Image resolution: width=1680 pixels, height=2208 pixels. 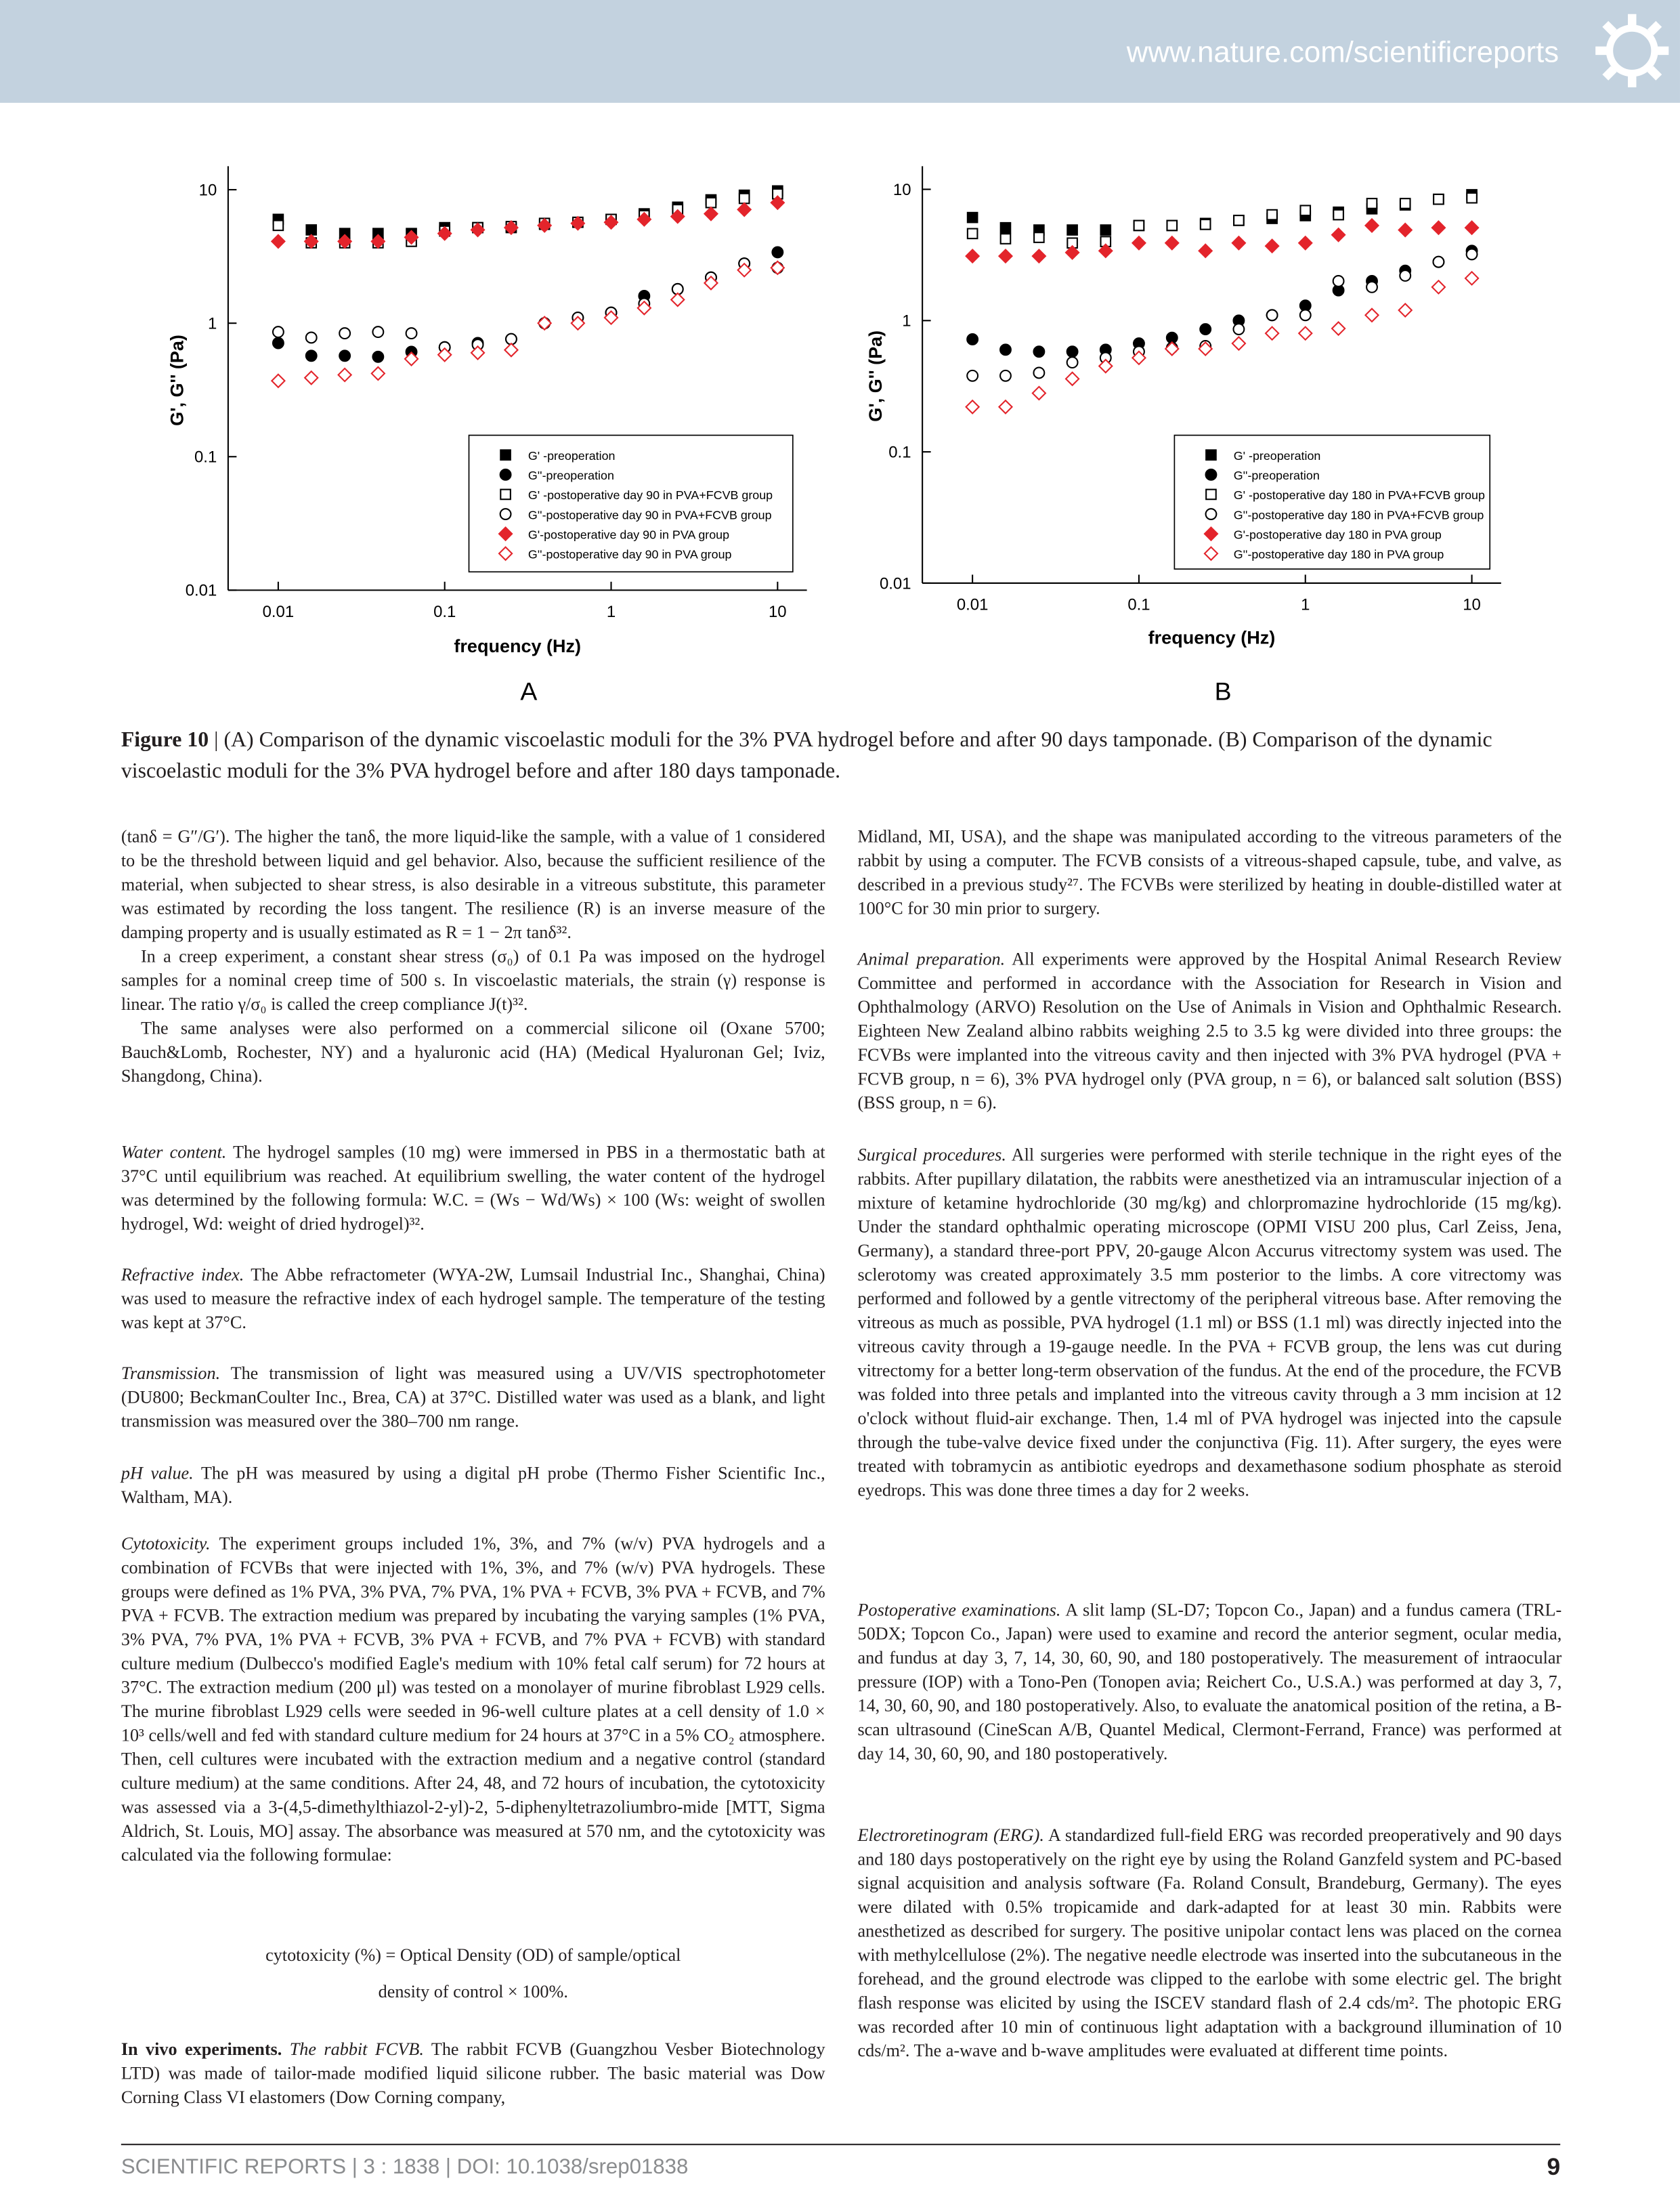 What do you see at coordinates (353, 2049) in the screenshot?
I see `subsection-heading: The rabbit FCVB.` at bounding box center [353, 2049].